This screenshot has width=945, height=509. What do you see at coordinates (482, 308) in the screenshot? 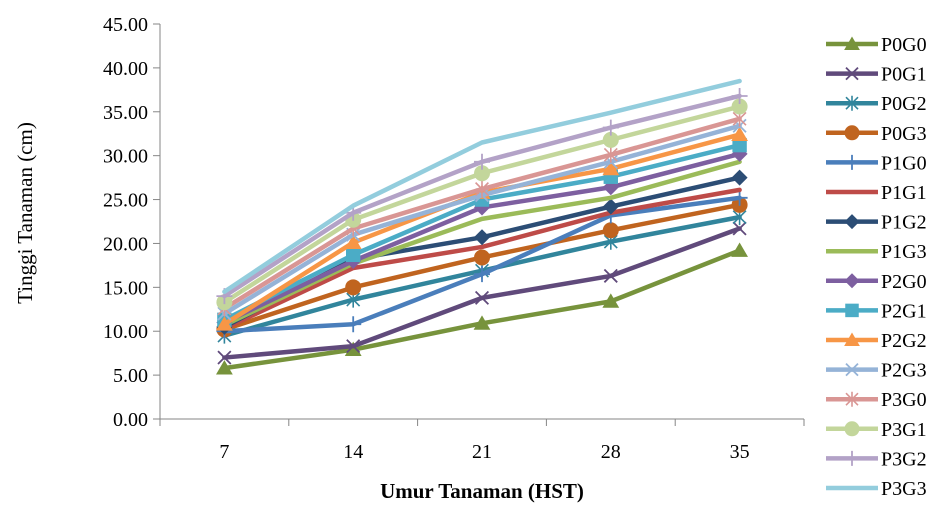
I see `series-p0g0` at bounding box center [482, 308].